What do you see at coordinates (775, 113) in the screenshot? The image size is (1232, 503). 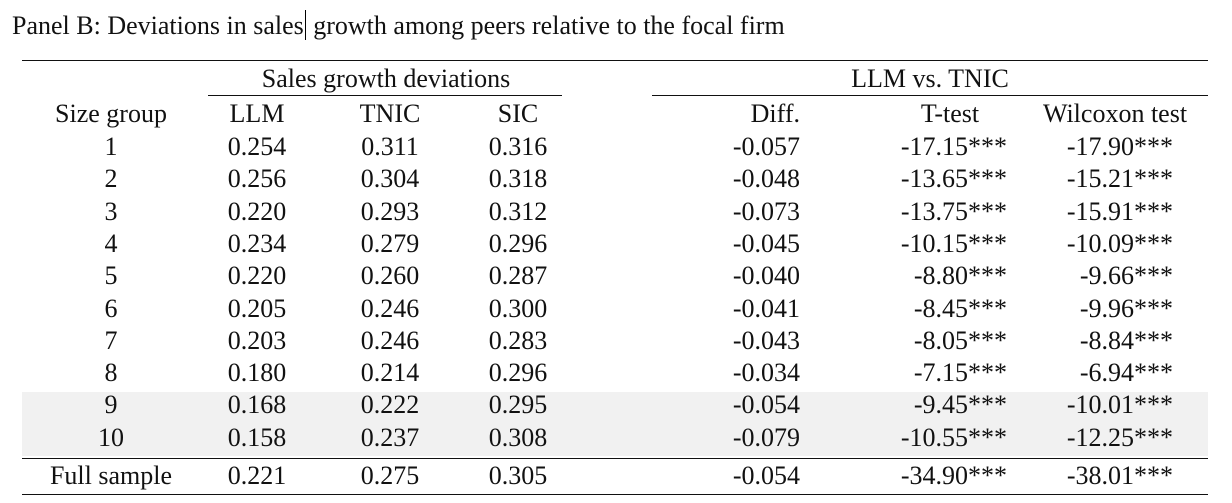 I see `column-header-diff: Diff.` at bounding box center [775, 113].